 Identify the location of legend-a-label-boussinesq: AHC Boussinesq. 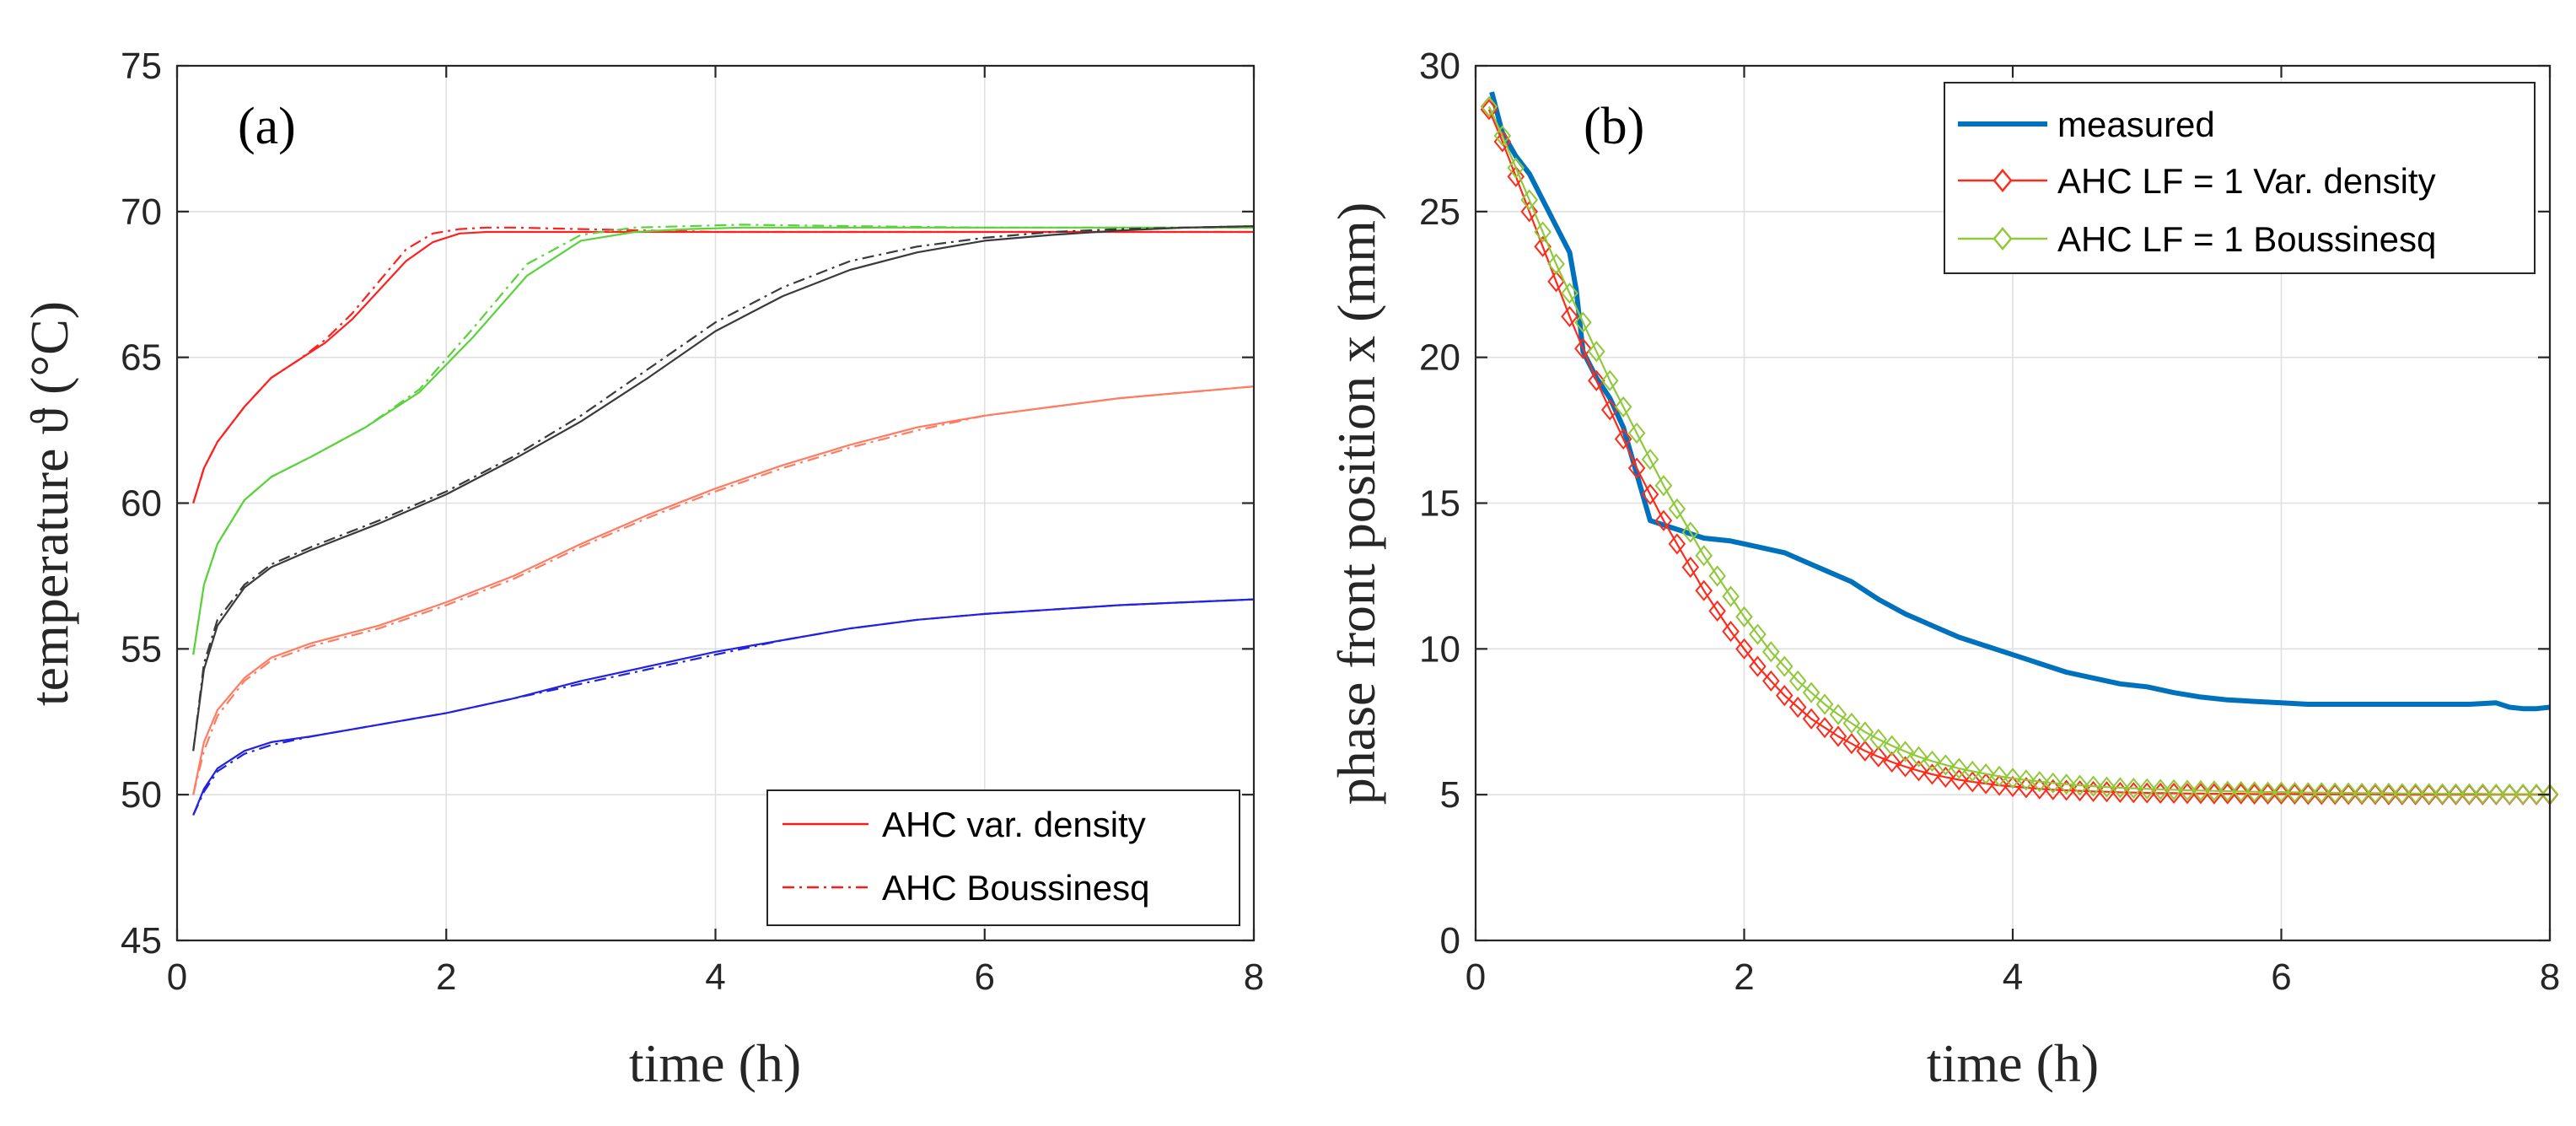
(1016, 888).